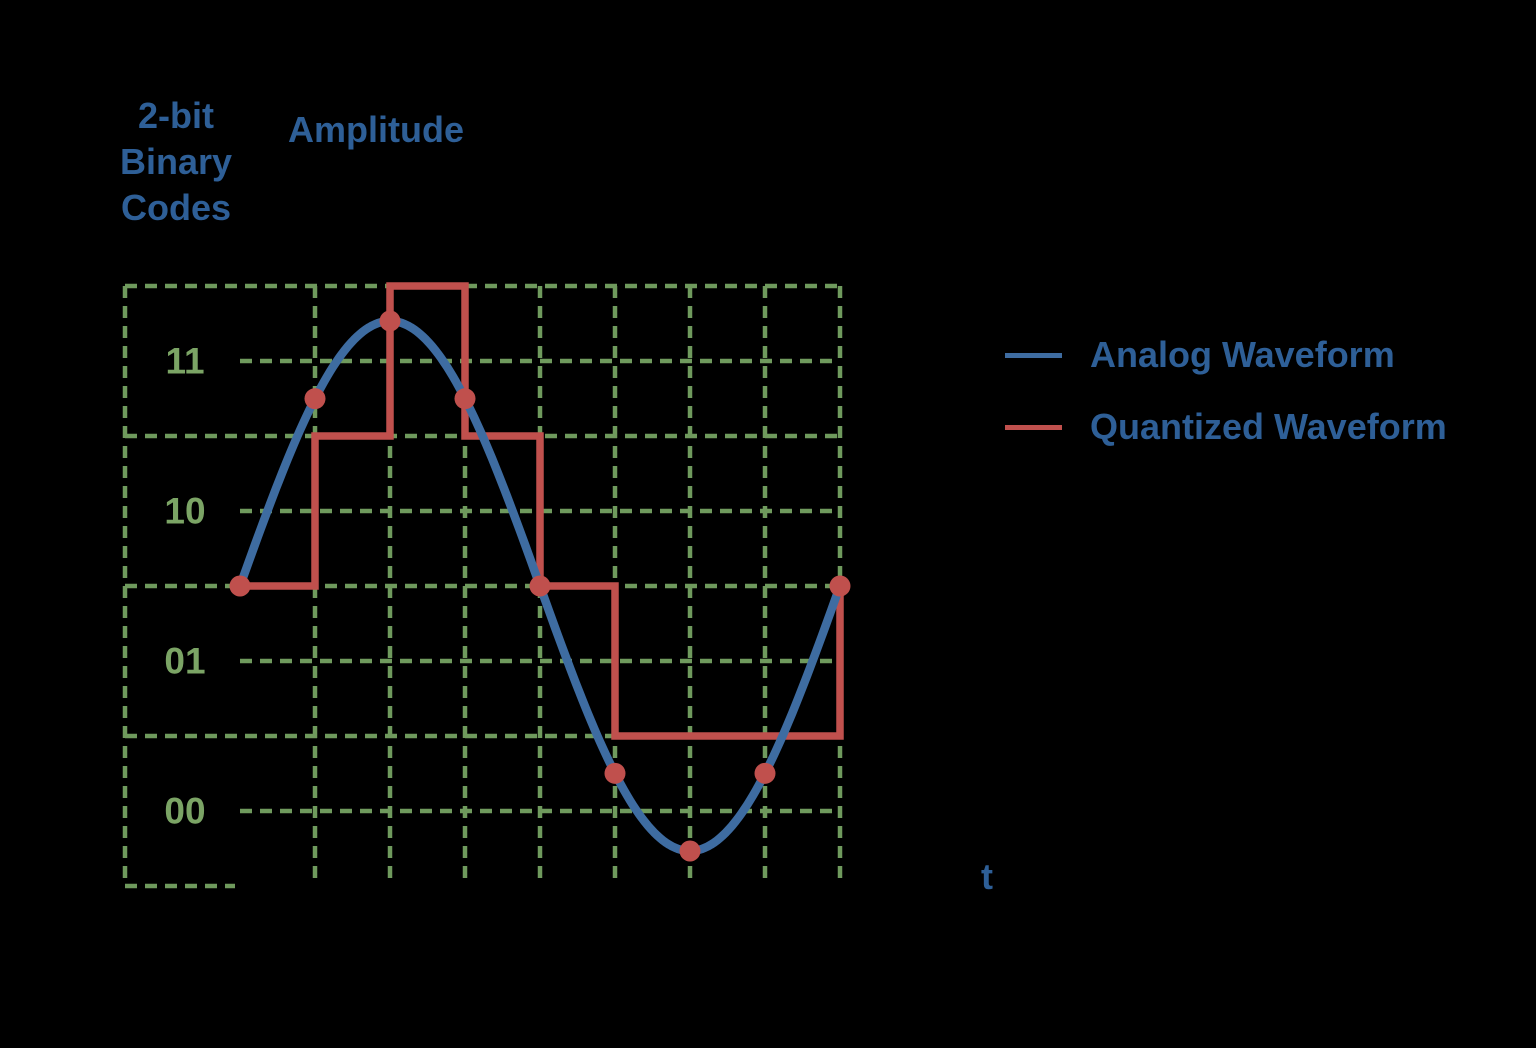 This screenshot has width=1536, height=1048. What do you see at coordinates (184, 811) in the screenshot?
I see `y-tick-label-00: 00` at bounding box center [184, 811].